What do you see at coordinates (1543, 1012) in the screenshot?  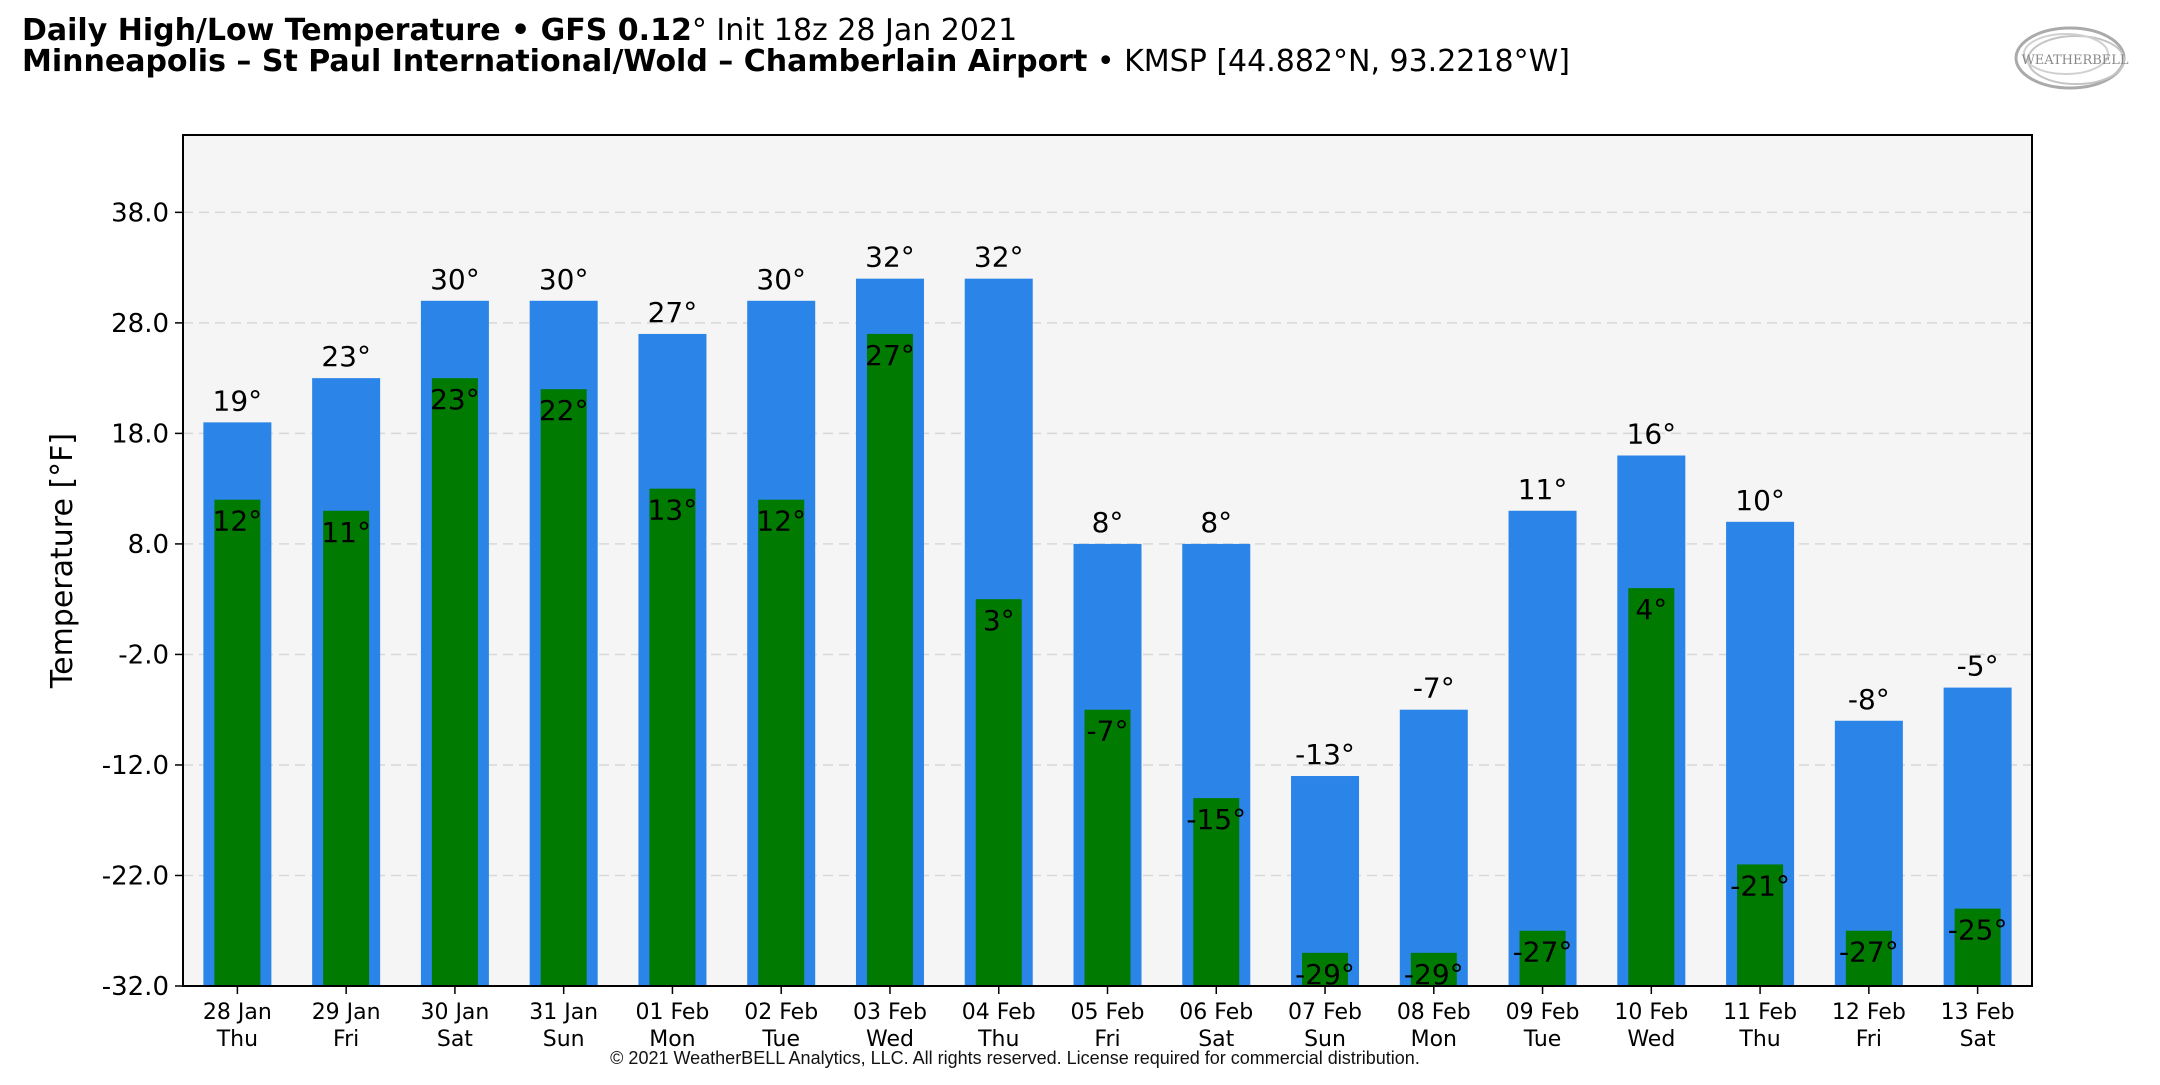 I see `x-tick-date: 09 Feb` at bounding box center [1543, 1012].